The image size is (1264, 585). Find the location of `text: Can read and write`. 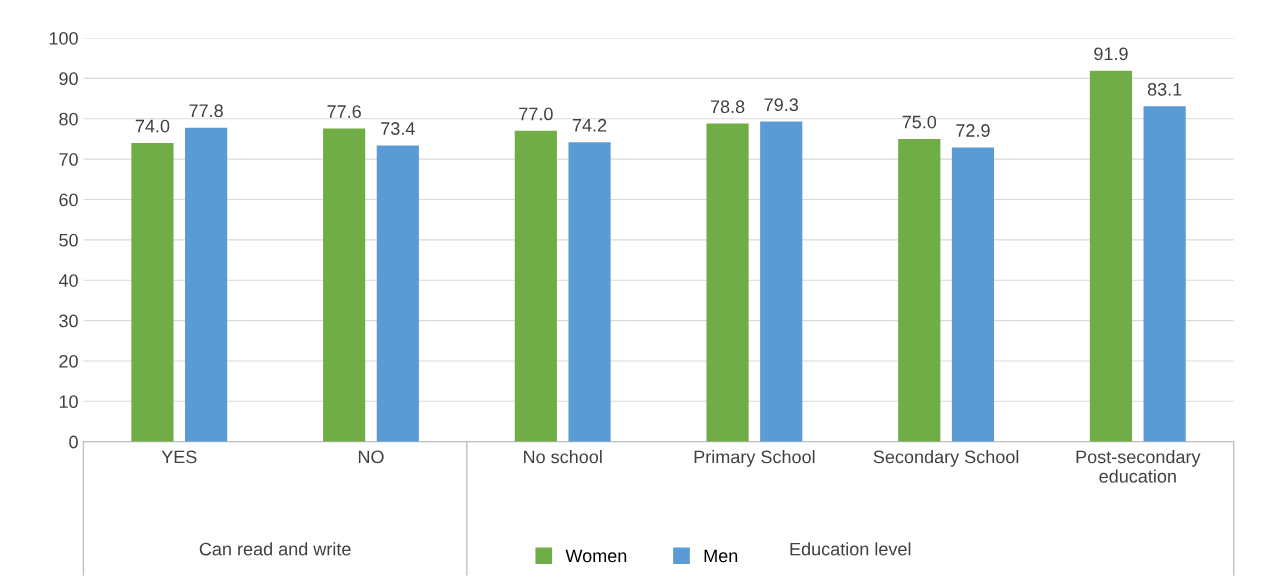

text: Can read and write is located at coordinates (275, 549).